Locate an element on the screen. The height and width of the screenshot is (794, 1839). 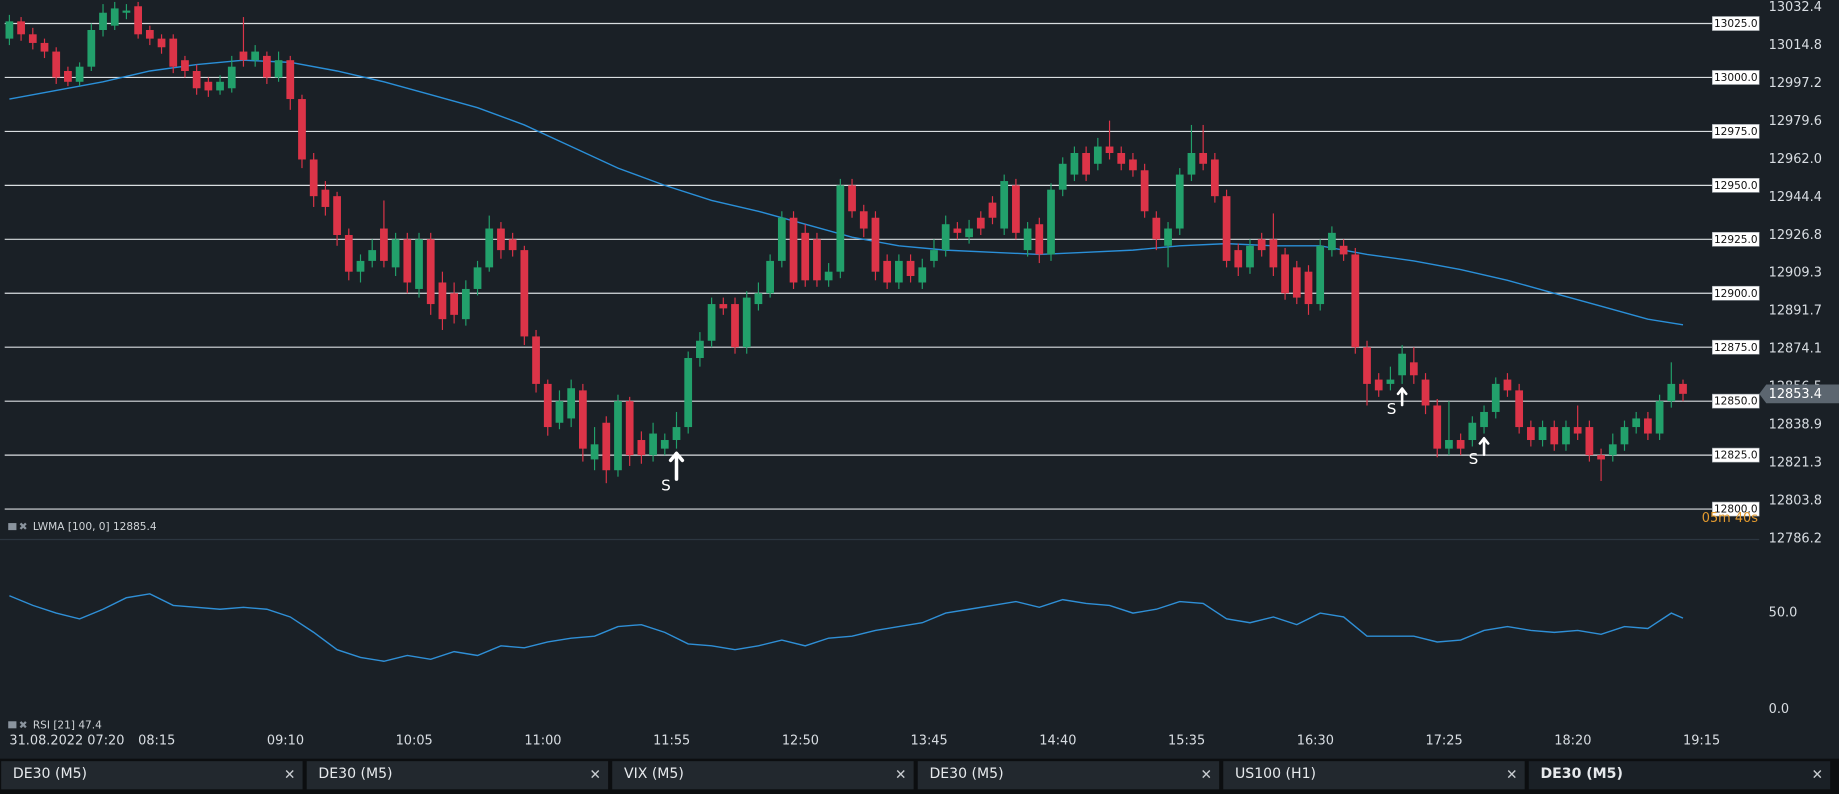
tab-label: US100 (H1) is located at coordinates (1275, 774).